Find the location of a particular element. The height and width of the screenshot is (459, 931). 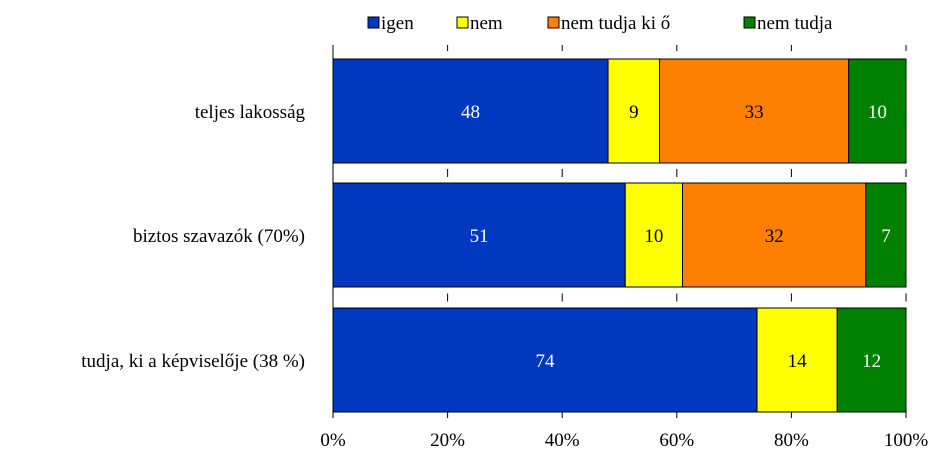

bar-row-teljes-lakossag: 48 9 33 10 is located at coordinates (619, 111).